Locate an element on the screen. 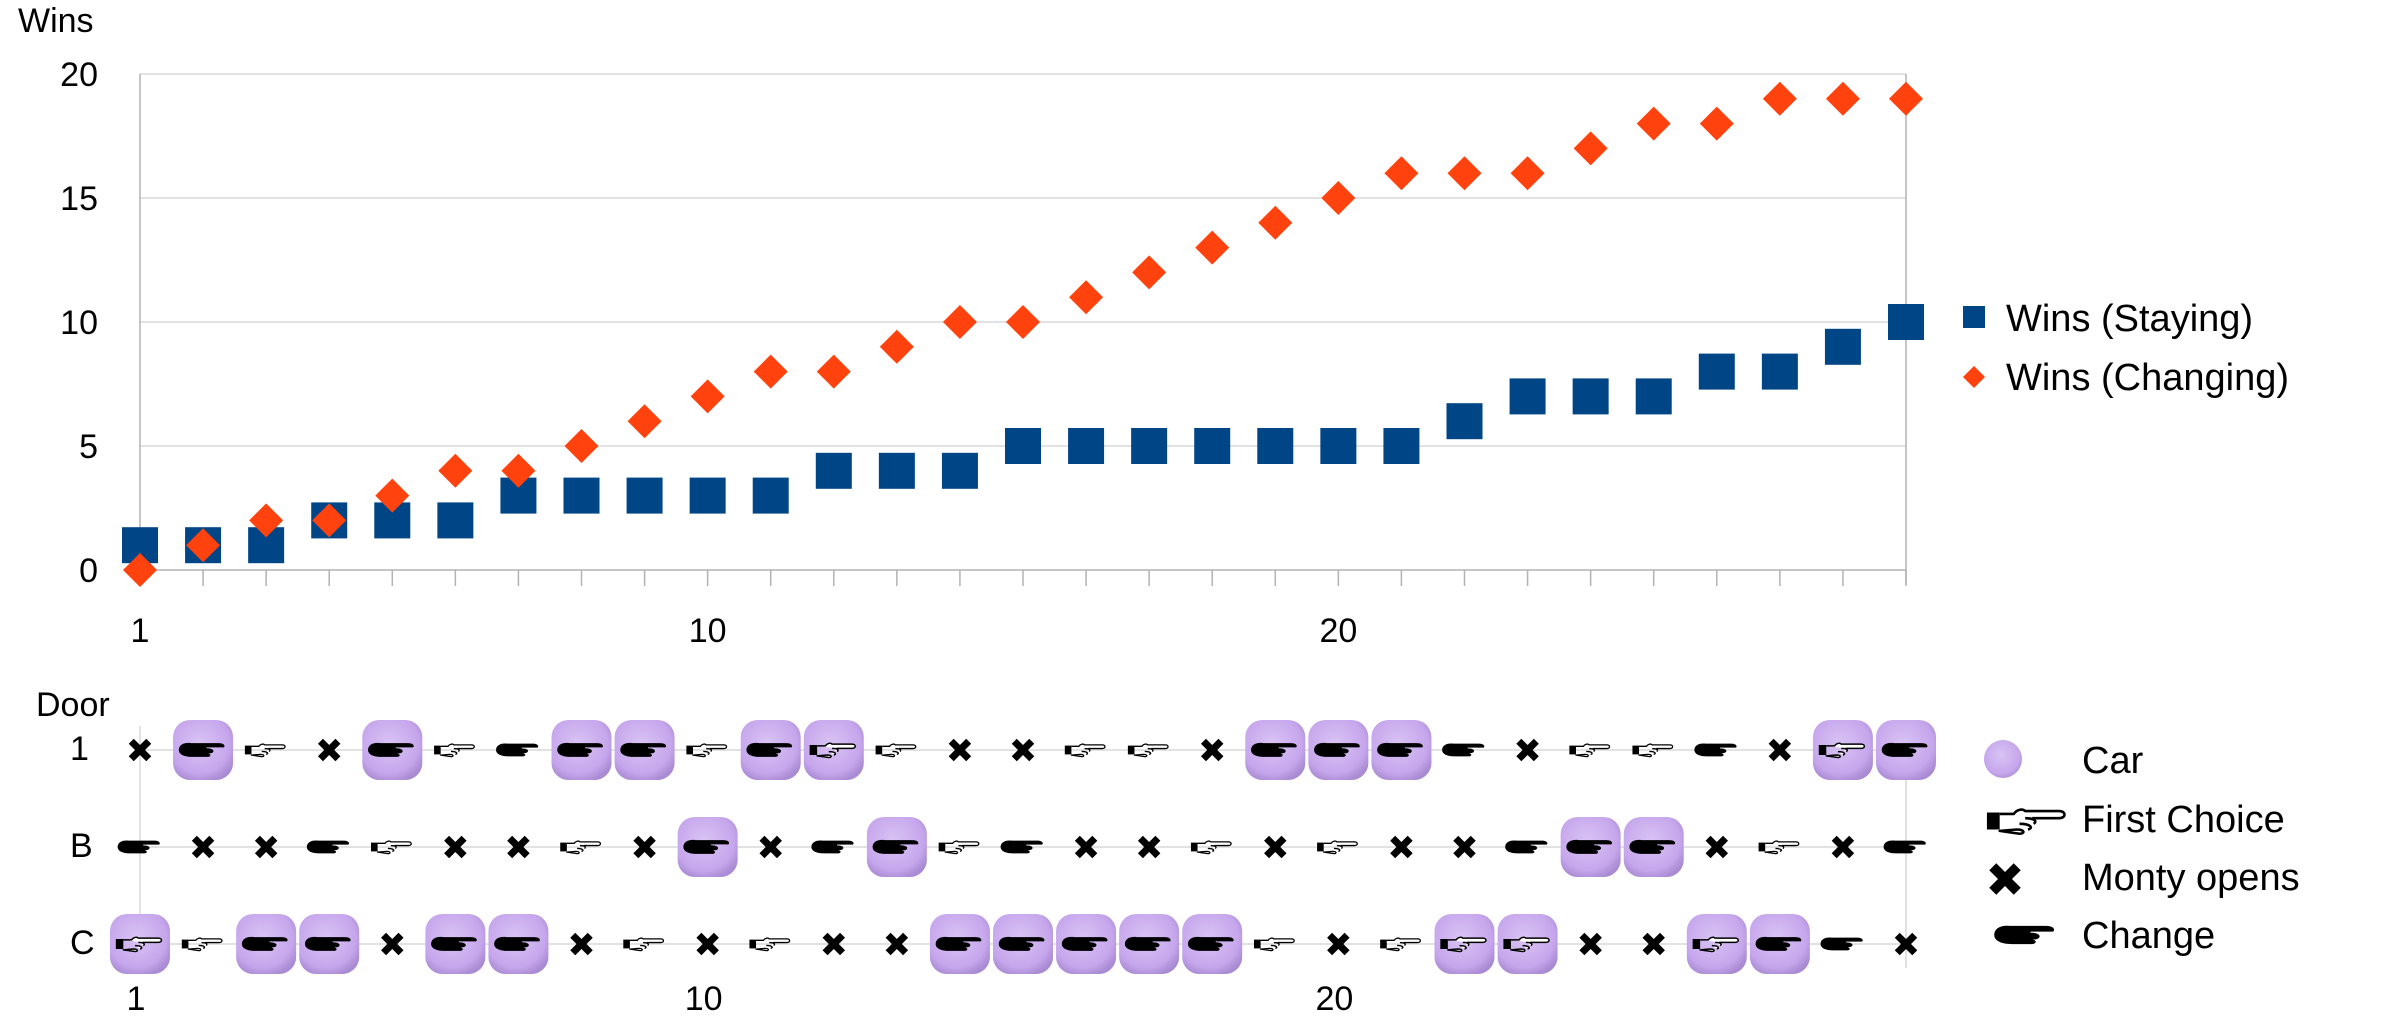 This screenshot has width=2400, height=1018. top-y-tick-labels: 0 5 10 15 20 is located at coordinates (79, 323).